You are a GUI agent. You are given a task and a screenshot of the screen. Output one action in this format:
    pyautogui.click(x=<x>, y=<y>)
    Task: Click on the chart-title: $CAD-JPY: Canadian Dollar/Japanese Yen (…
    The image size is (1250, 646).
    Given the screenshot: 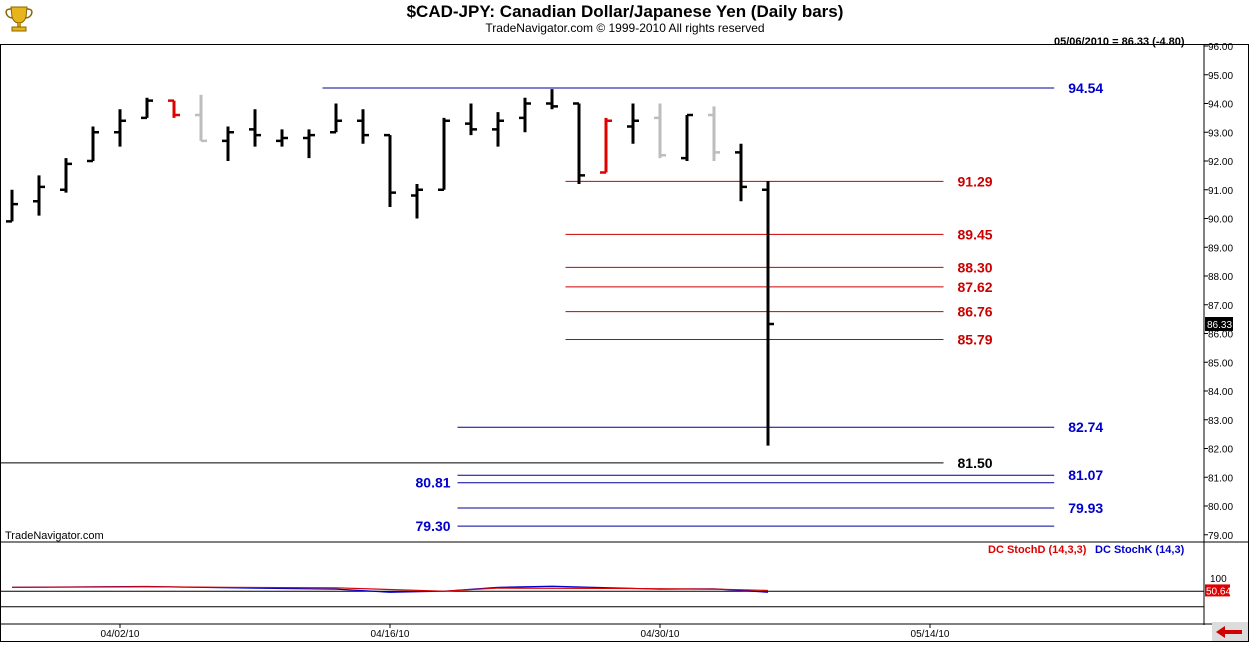 What is the action you would take?
    pyautogui.click(x=625, y=11)
    